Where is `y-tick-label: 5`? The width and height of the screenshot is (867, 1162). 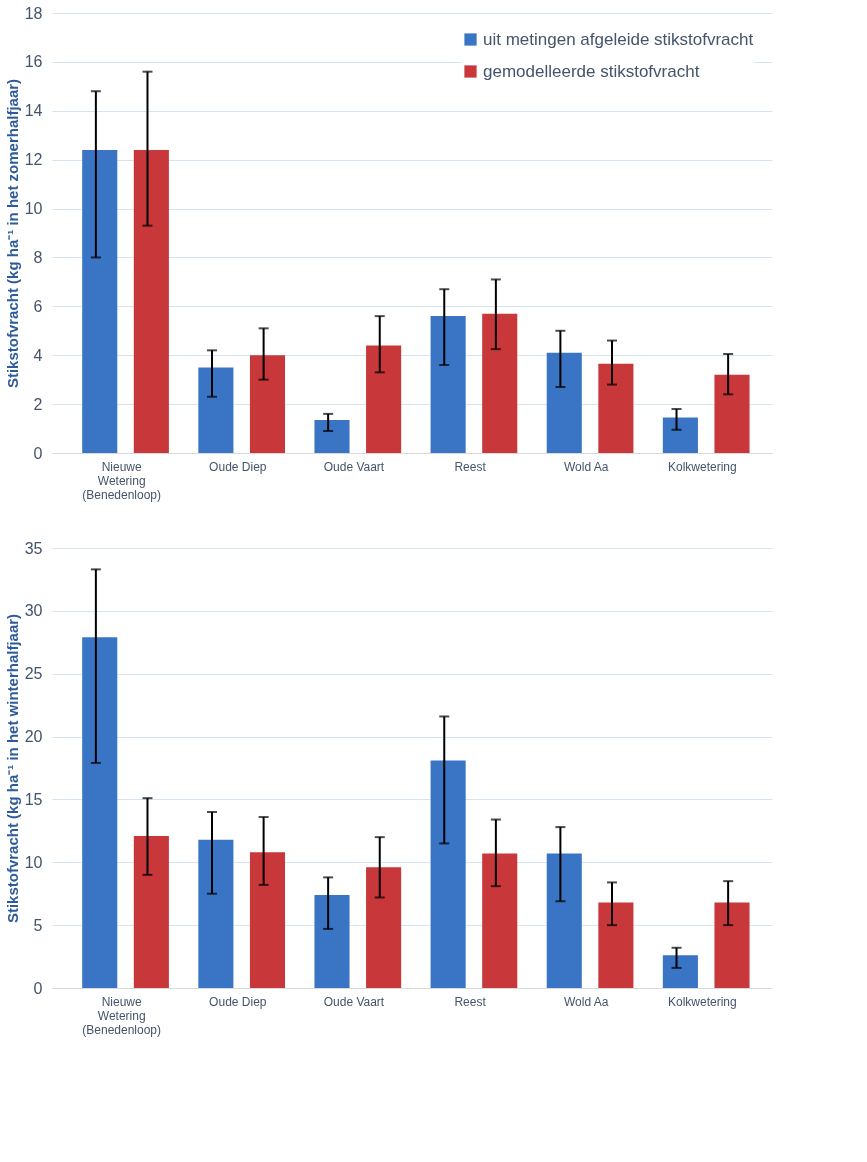 y-tick-label: 5 is located at coordinates (38, 925).